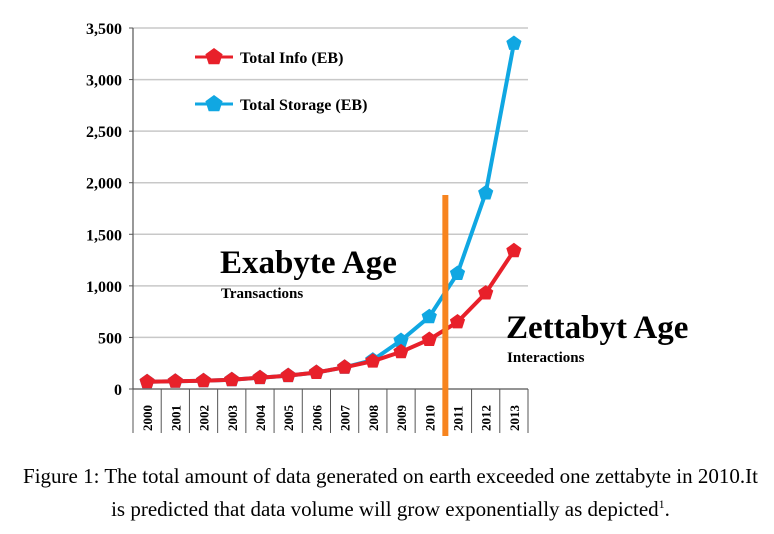  Describe the element at coordinates (429, 418) in the screenshot. I see `x-tick-label: 2010` at that location.